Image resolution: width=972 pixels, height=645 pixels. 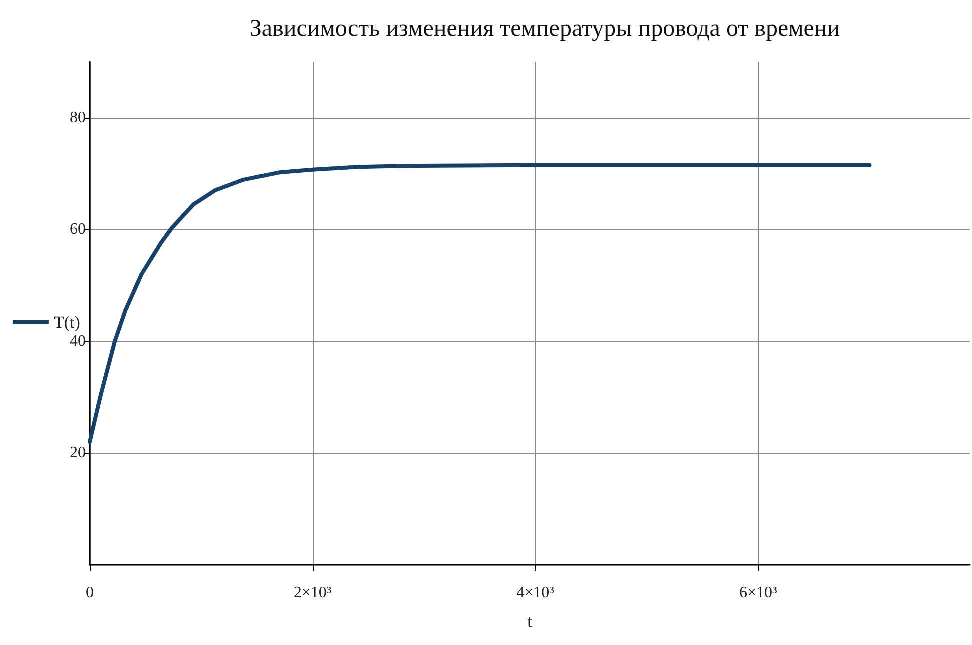 I want to click on x-tick-label: 6×10³, so click(x=758, y=593).